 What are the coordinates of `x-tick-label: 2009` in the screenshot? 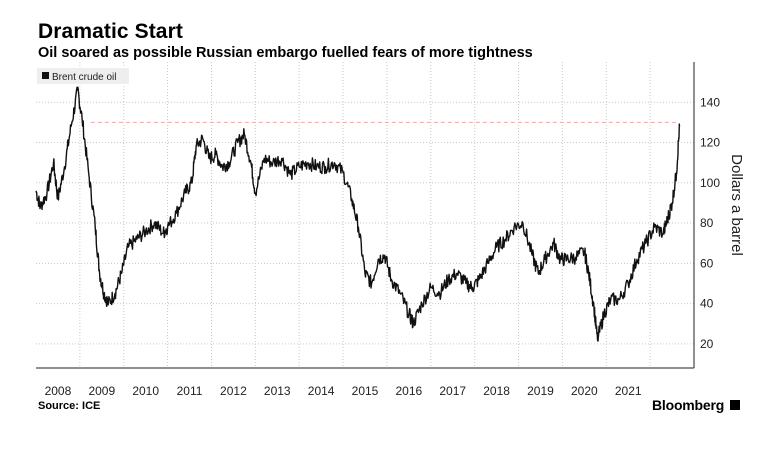 It's located at (101, 391).